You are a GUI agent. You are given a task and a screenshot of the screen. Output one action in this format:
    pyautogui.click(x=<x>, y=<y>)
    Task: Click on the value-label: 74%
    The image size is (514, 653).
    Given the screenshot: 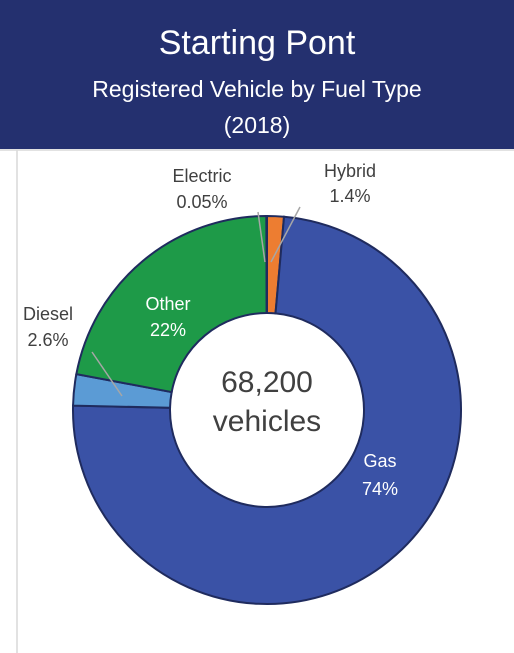 What is the action you would take?
    pyautogui.click(x=380, y=489)
    